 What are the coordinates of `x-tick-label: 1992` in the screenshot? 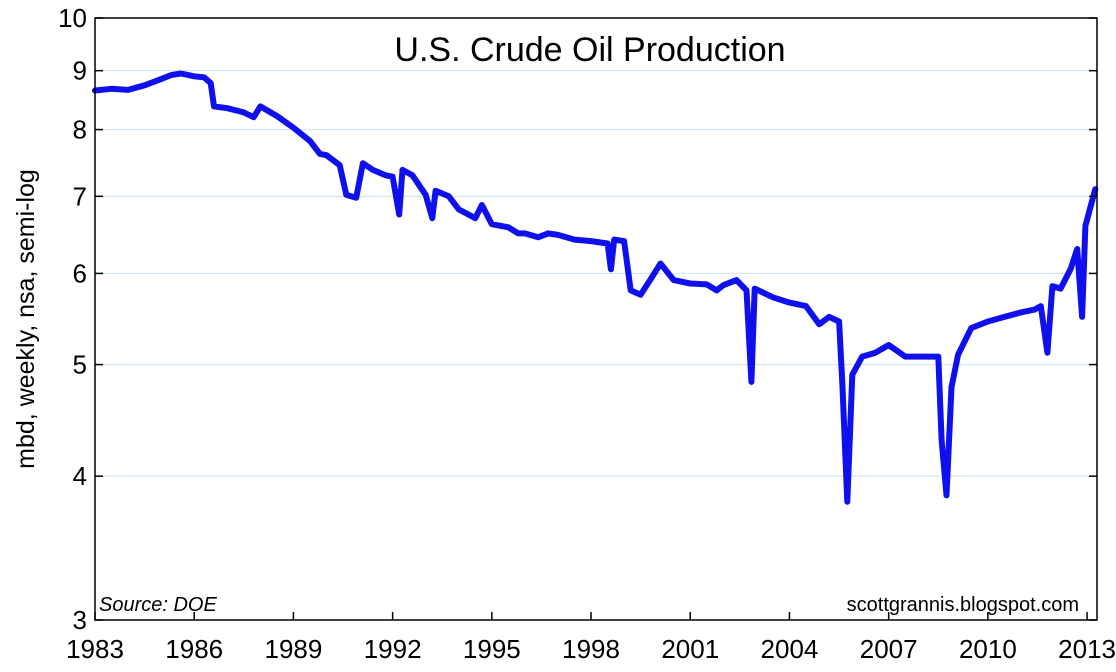 It's located at (393, 649).